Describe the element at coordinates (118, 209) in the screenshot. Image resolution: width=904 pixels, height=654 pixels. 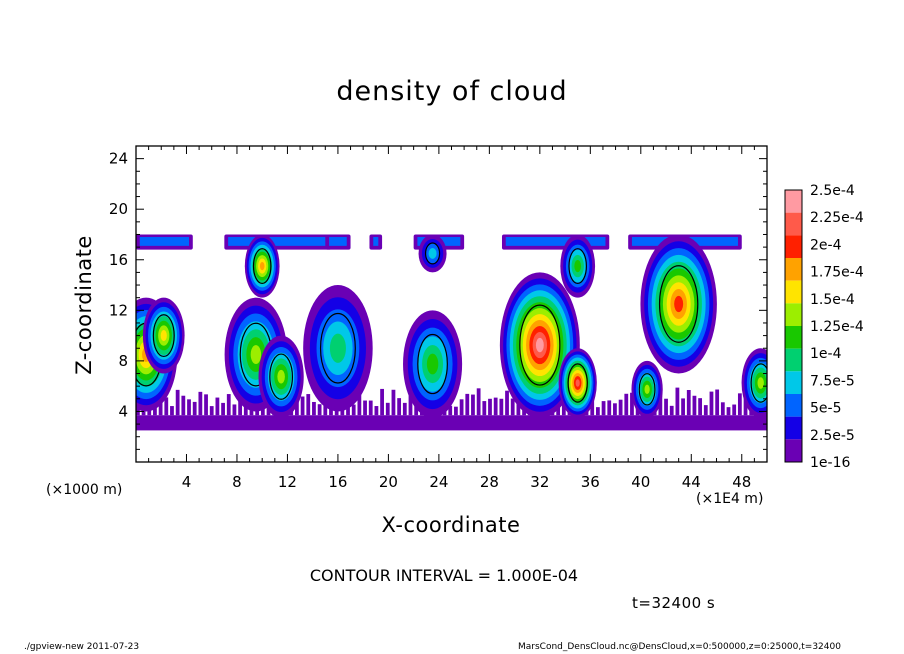
I see `y-tick-label: 20` at that location.